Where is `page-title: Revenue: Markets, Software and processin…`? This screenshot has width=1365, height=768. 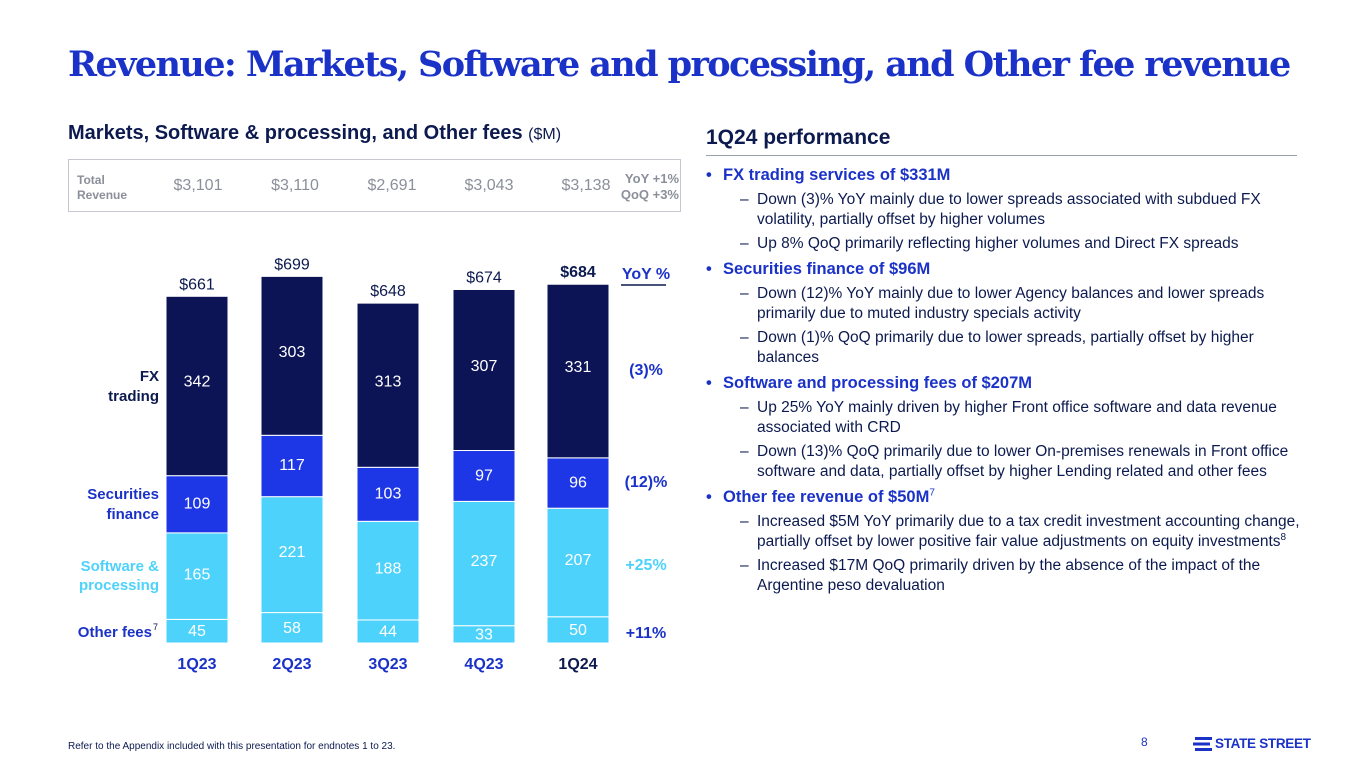
page-title: Revenue: Markets, Software and processin… is located at coordinates (679, 64).